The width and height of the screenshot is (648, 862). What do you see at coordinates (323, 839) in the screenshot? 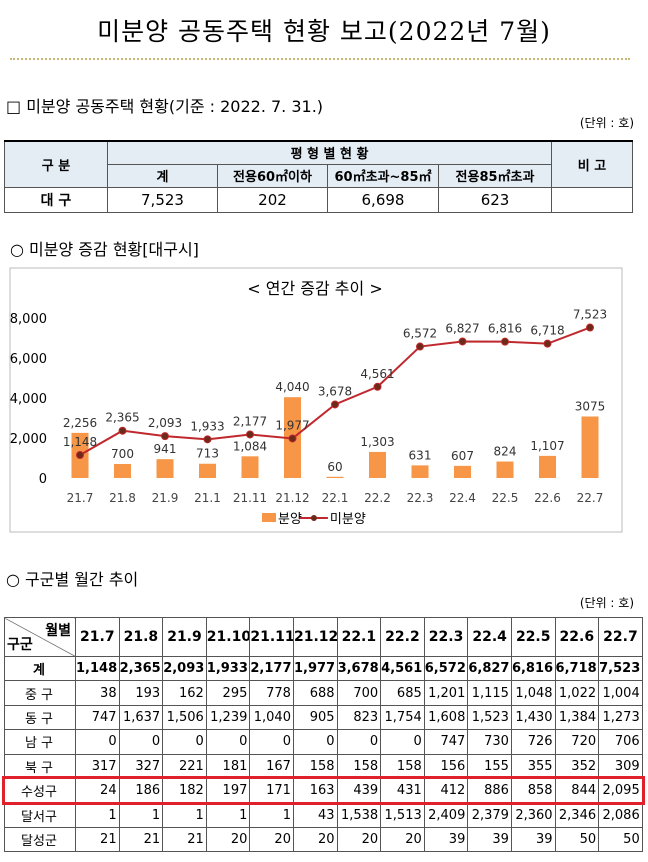
I see `data-row: 달성군 21 21 21 20 20 20 20 20 39 39 39 50 50` at bounding box center [323, 839].